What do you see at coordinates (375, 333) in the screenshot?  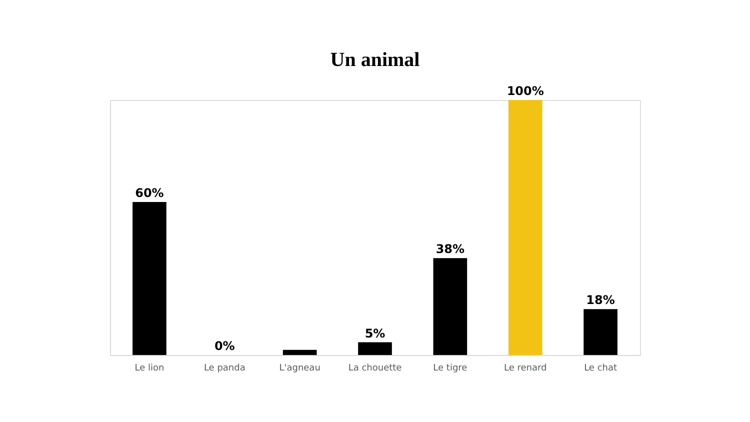 I see `data-label: 5%` at bounding box center [375, 333].